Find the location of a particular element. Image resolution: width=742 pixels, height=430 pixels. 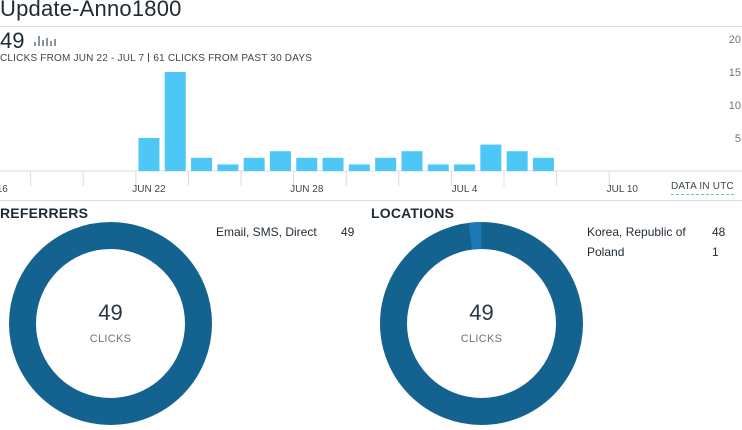

page-title: Update-Anno1800 is located at coordinates (91, 10).